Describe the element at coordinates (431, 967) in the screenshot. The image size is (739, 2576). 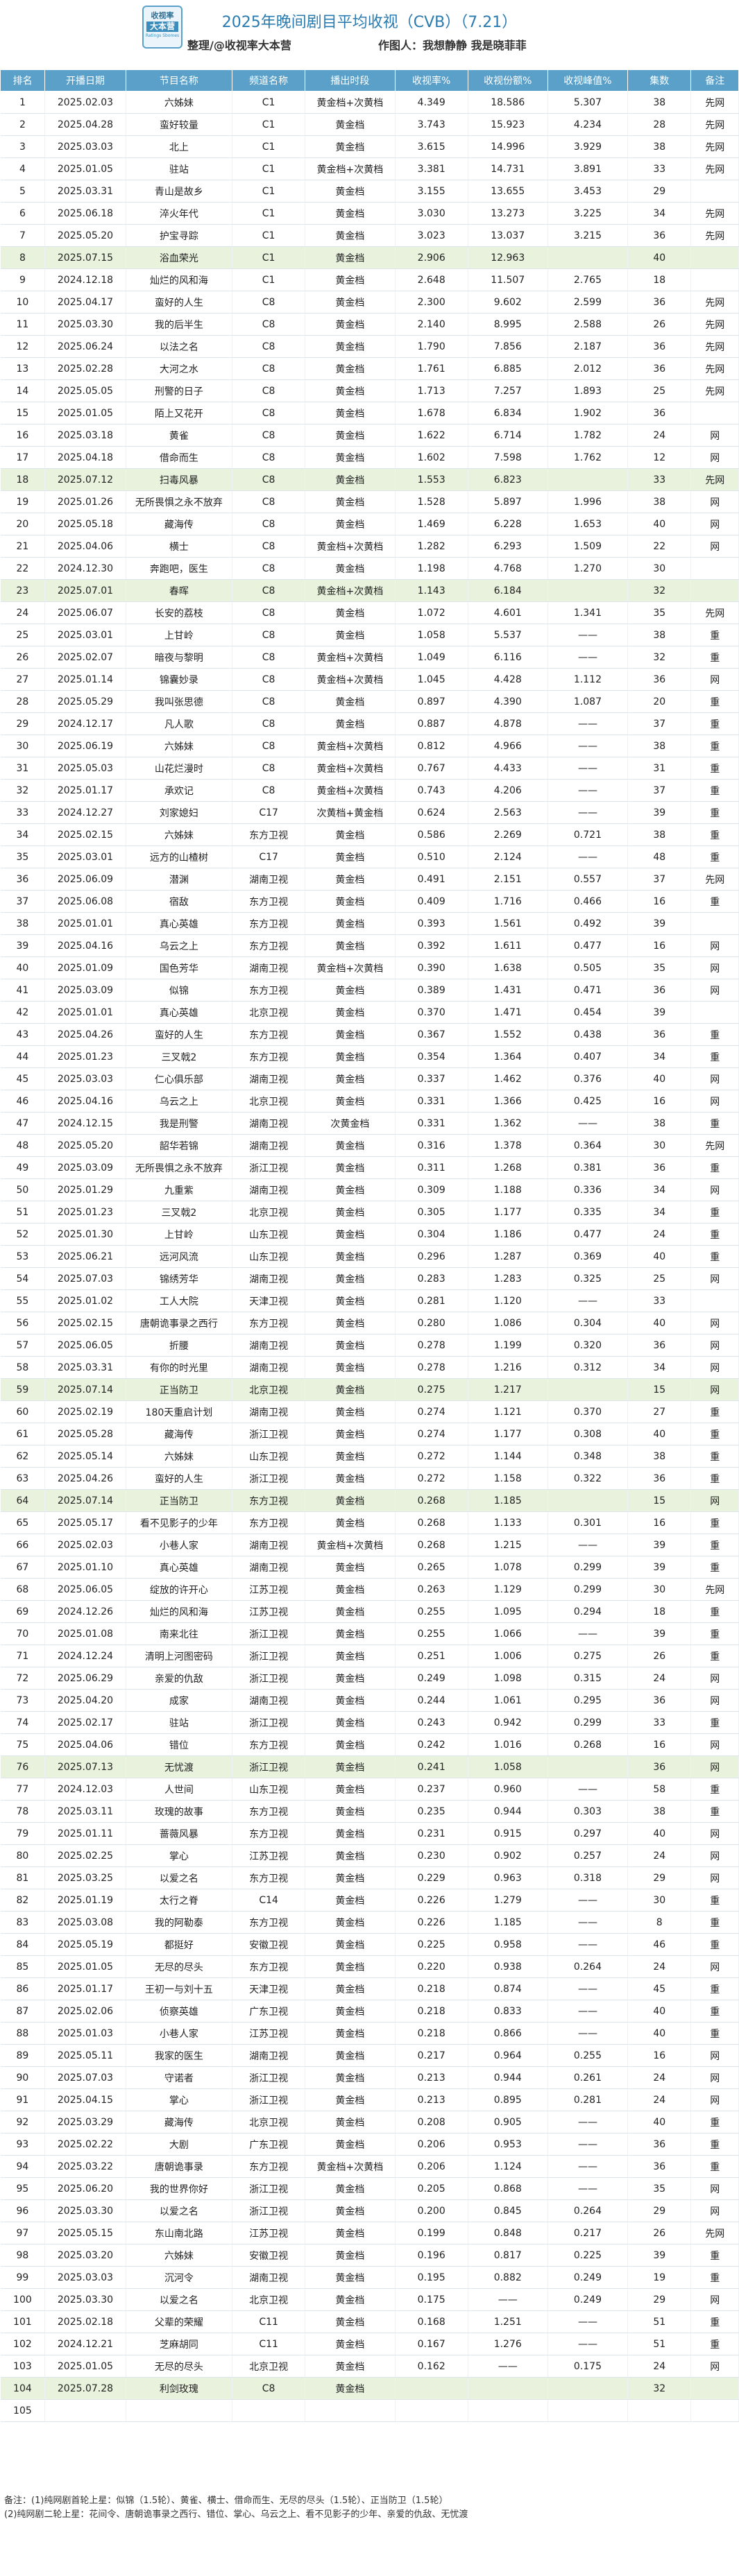
I see `cell-rating: 0.390` at that location.